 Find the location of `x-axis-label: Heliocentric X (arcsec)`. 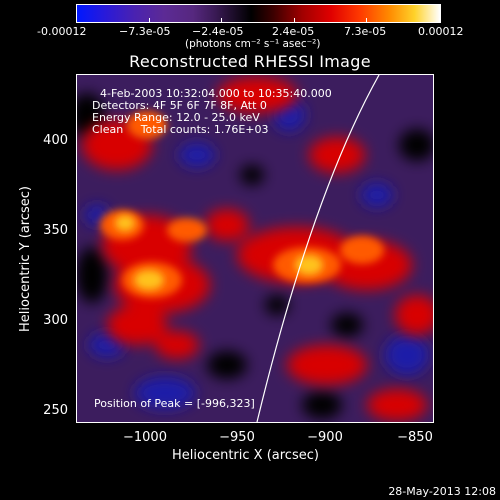

x-axis-label: Heliocentric X (arcsec) is located at coordinates (245, 455).